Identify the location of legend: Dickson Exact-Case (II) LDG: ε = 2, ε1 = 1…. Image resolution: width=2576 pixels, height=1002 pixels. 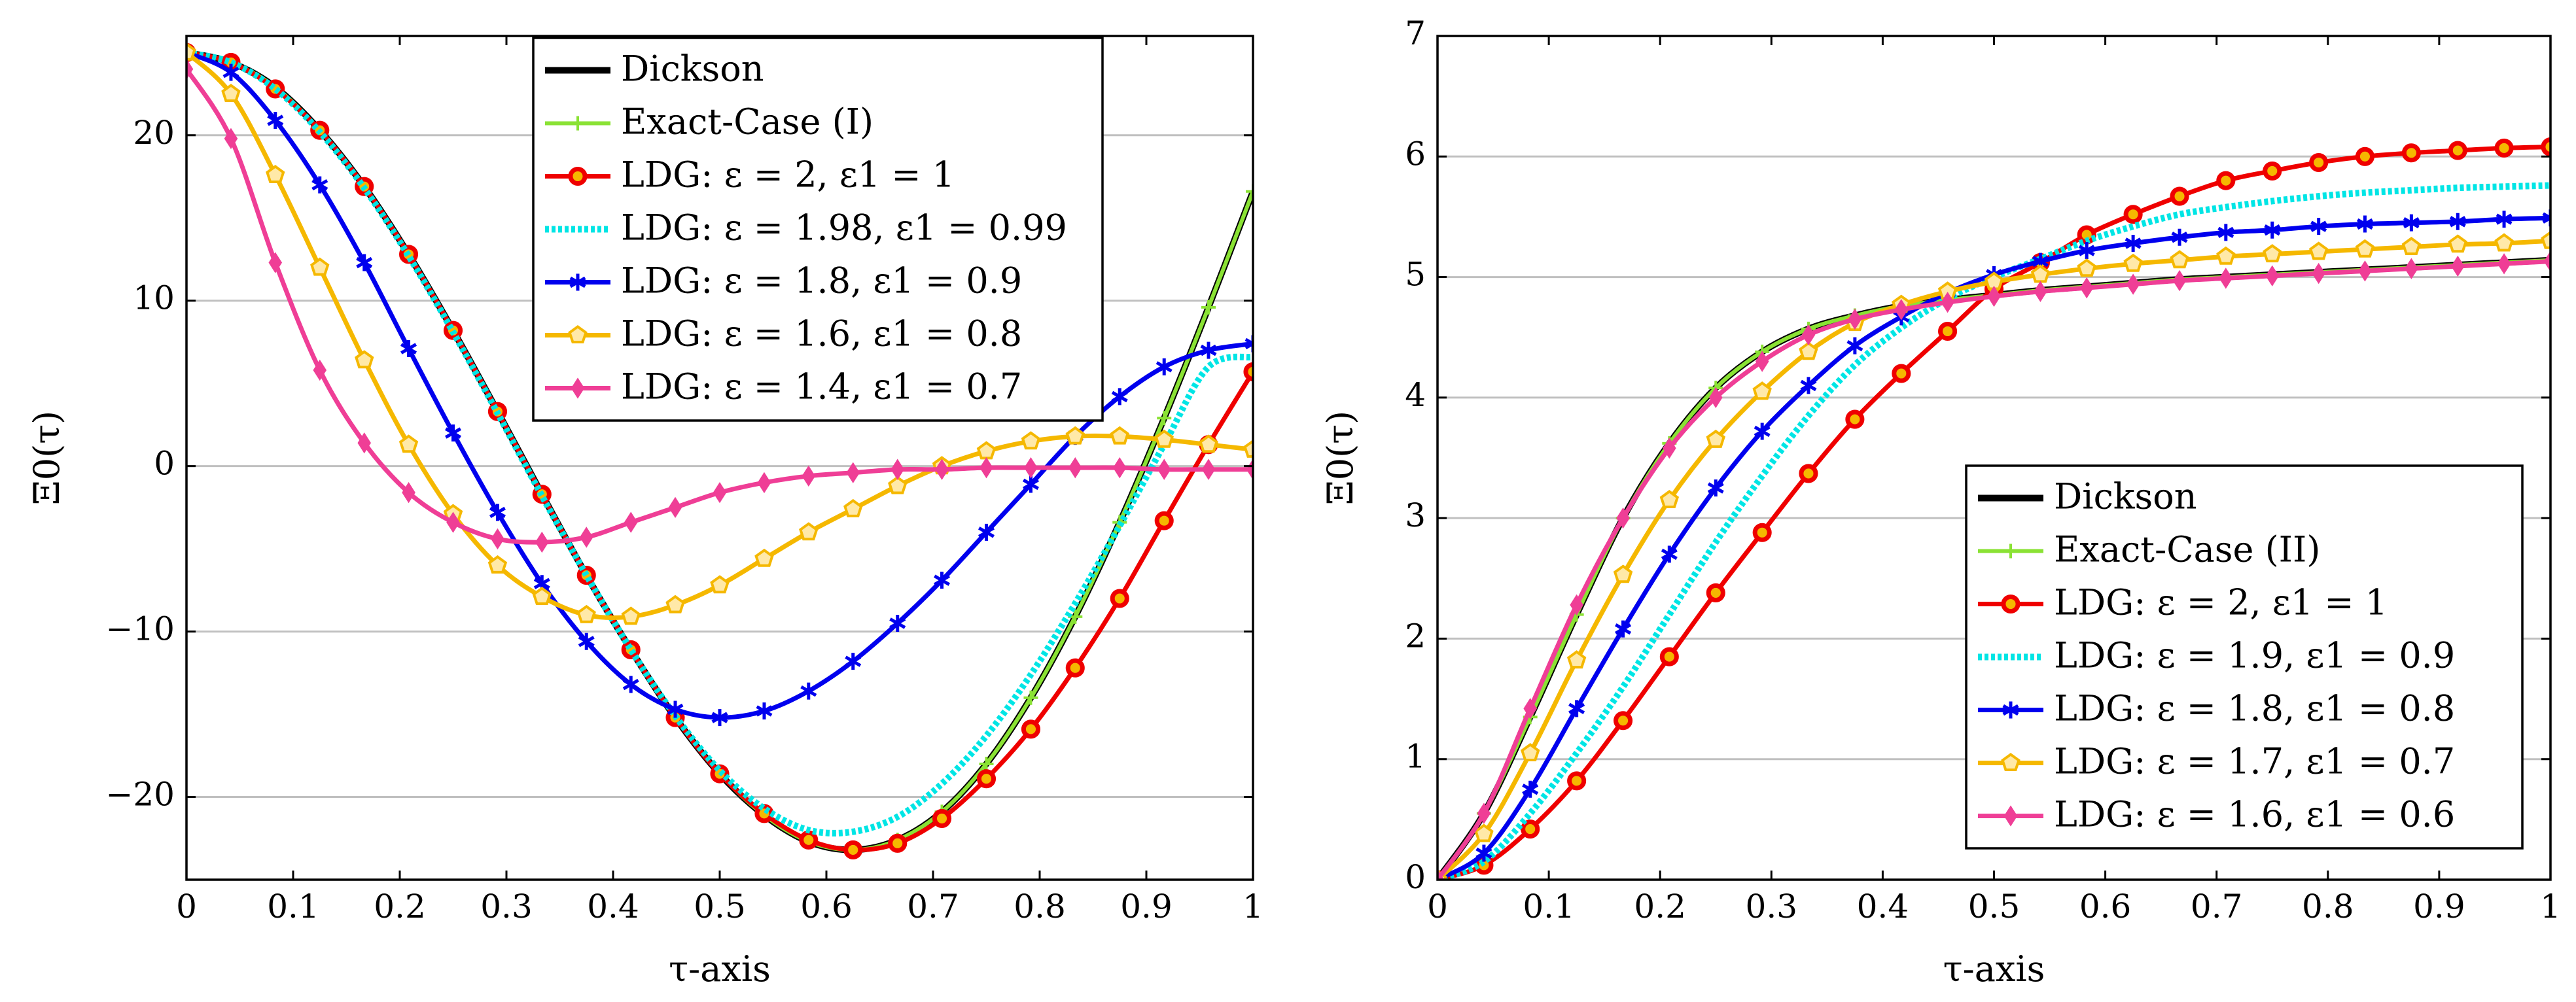
(2244, 657).